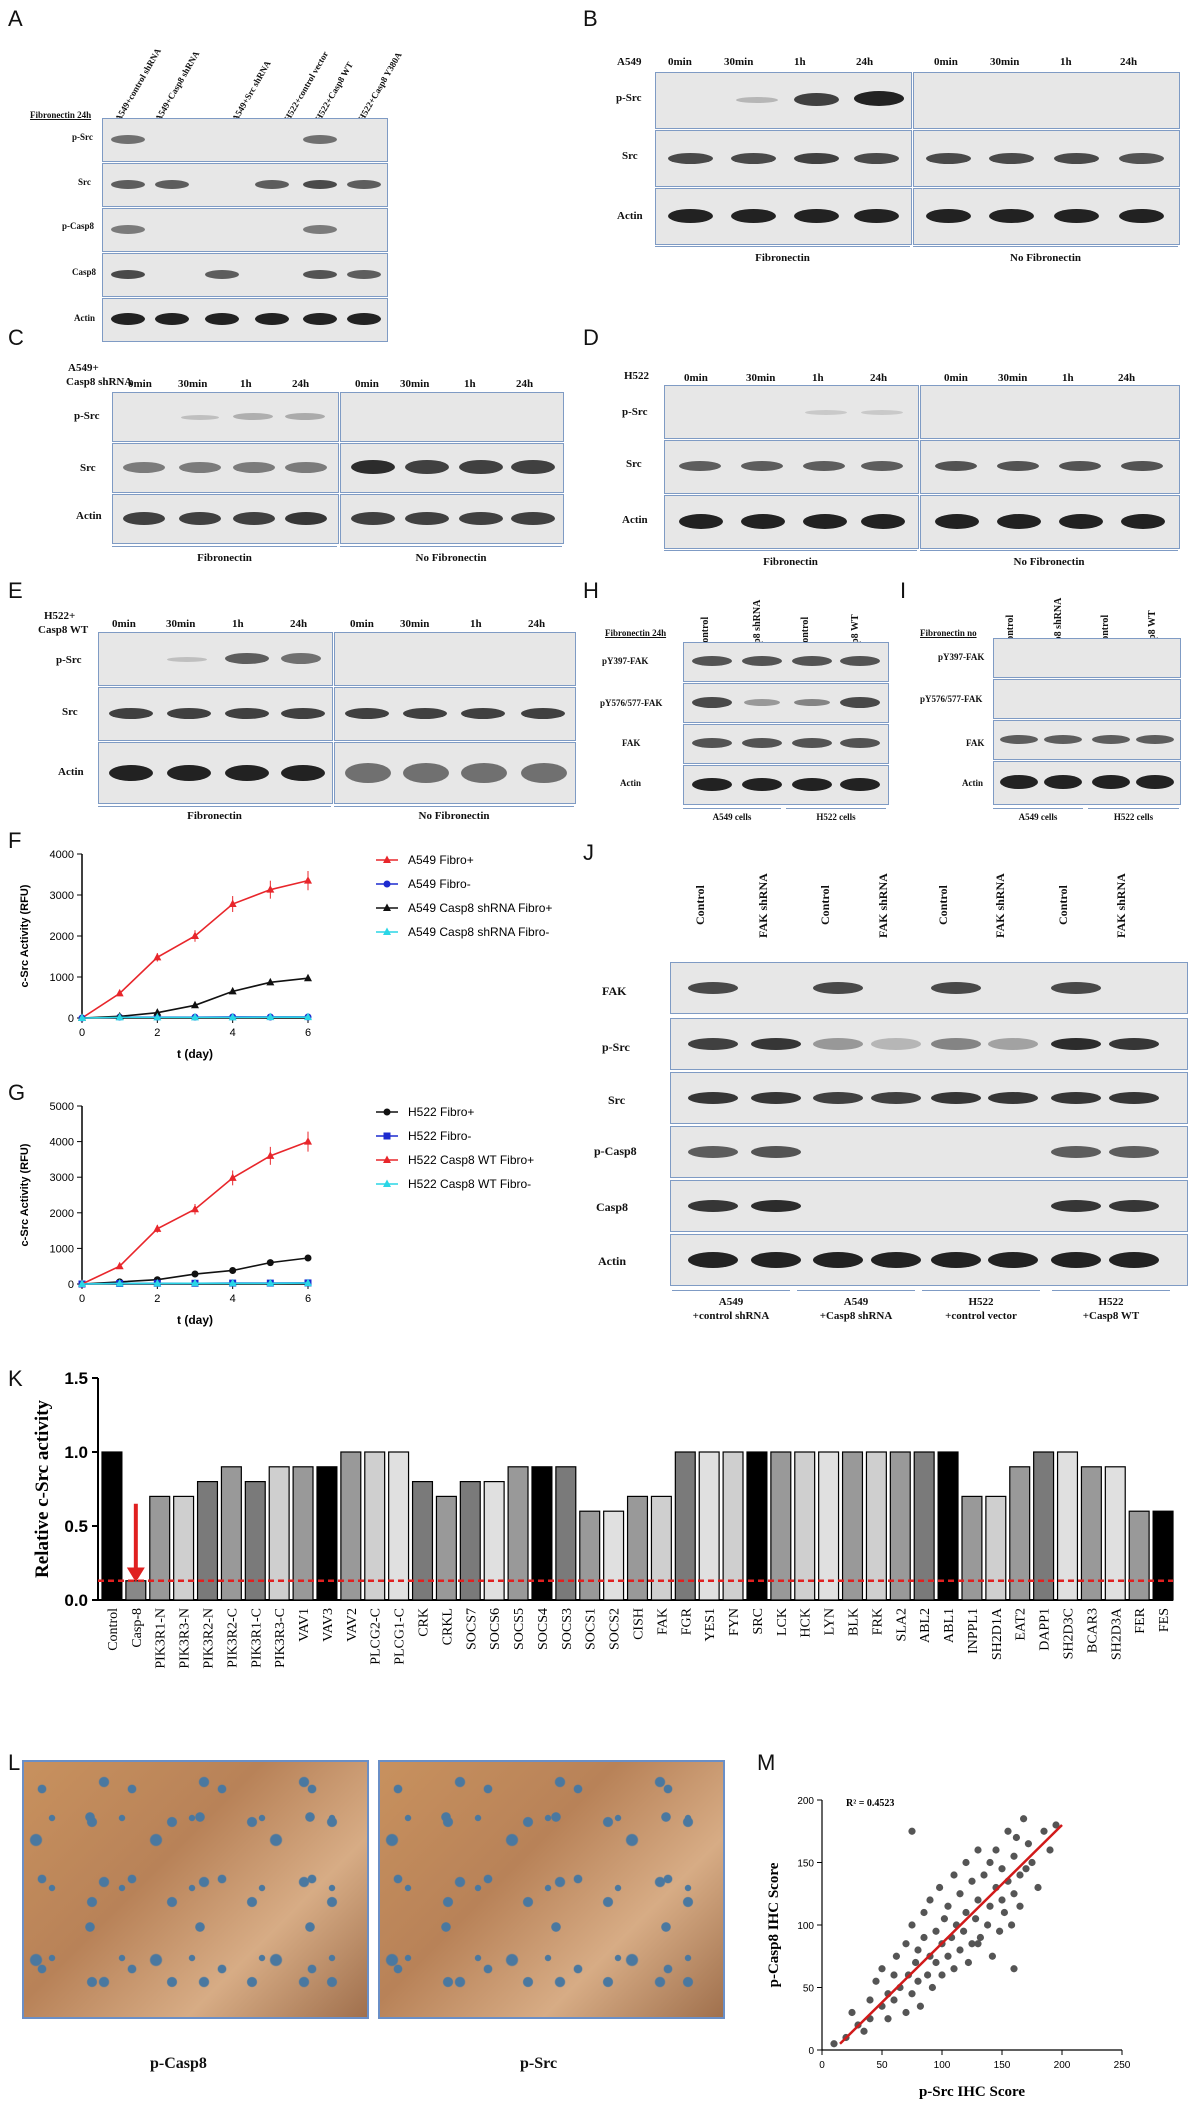 This screenshot has width=1191, height=2121. Describe the element at coordinates (455, 773) in the screenshot. I see `blot-e-actin-nofn` at that location.